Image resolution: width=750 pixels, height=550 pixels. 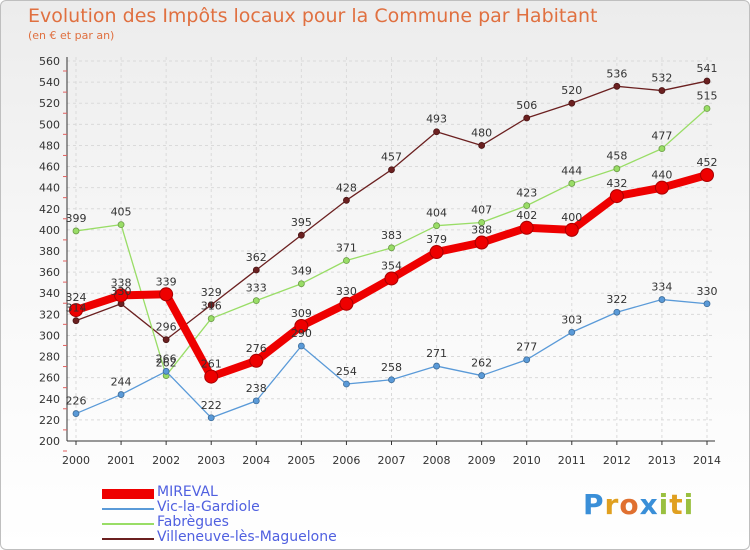 I want to click on x-tick-label: 2009, so click(x=482, y=460).